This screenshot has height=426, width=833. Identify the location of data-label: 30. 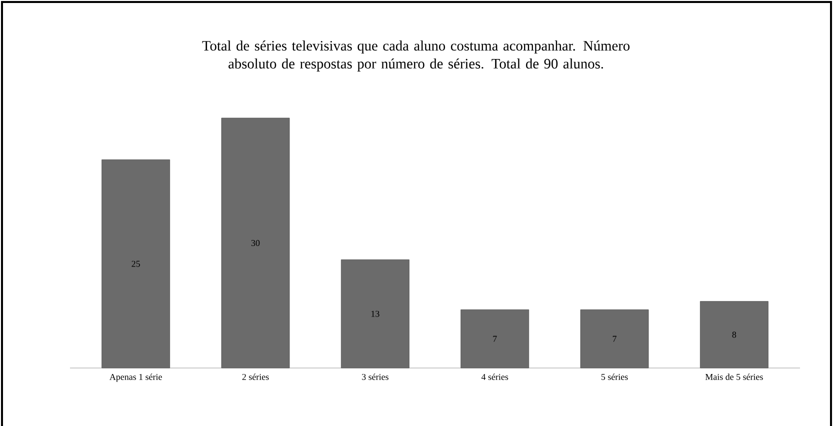
(255, 243).